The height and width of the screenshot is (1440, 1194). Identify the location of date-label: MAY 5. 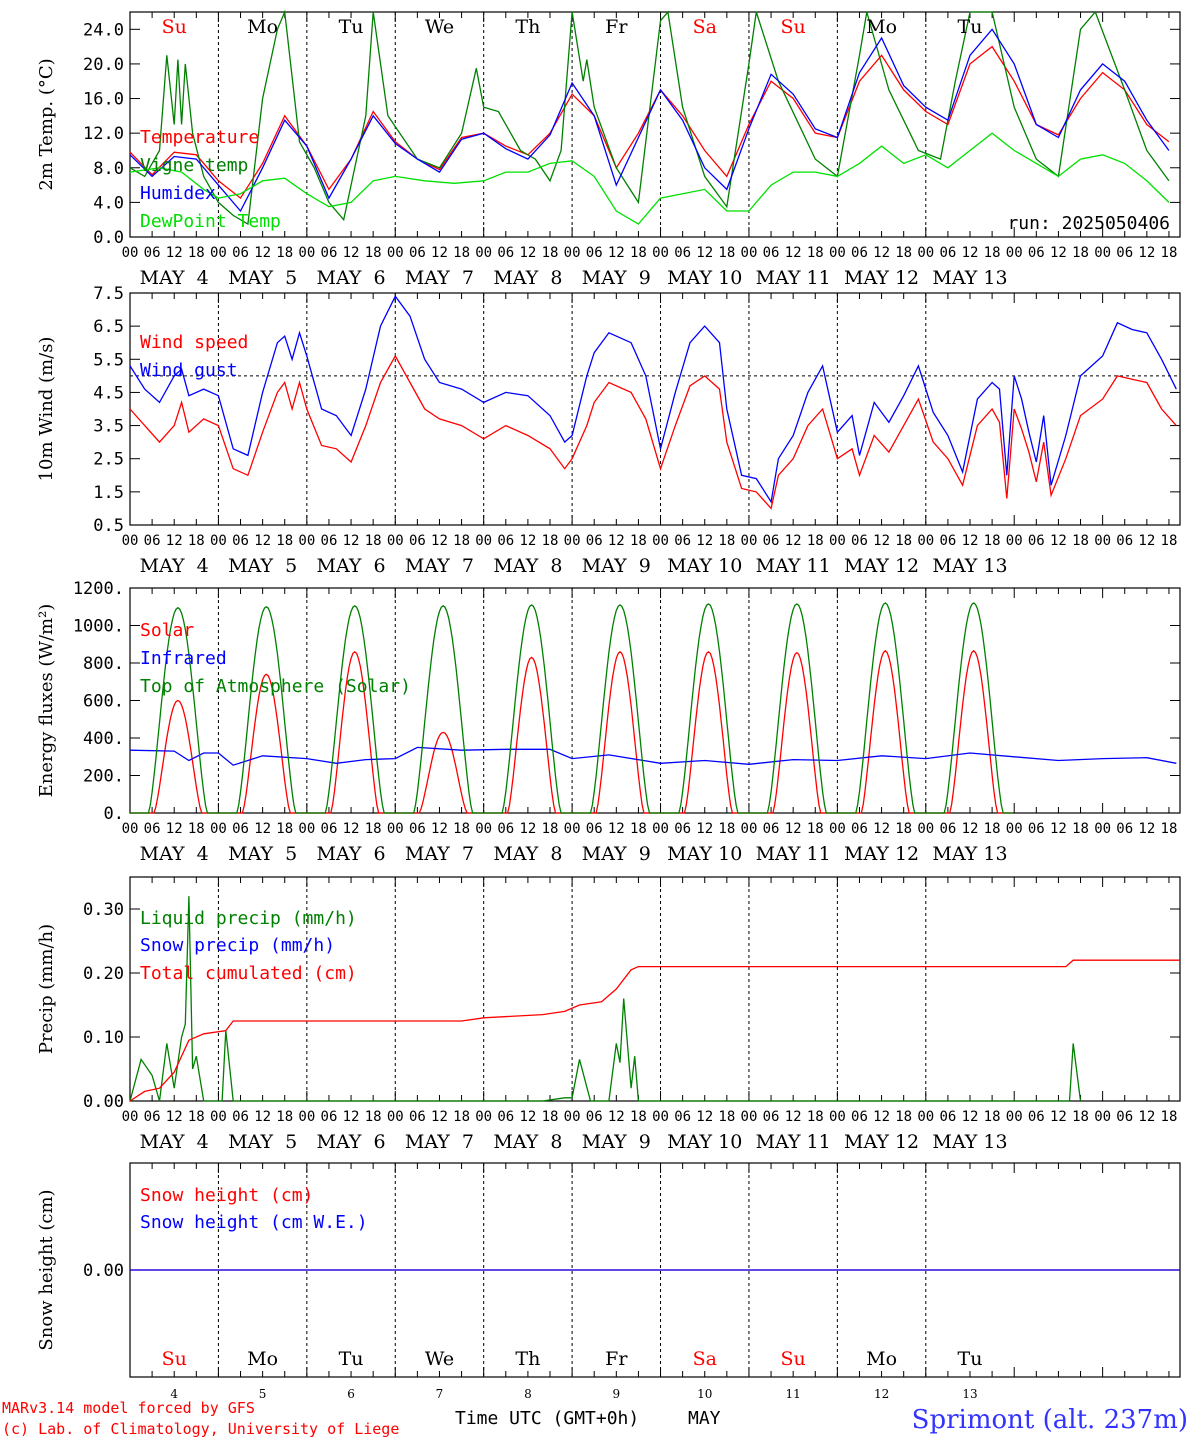
(262, 1142).